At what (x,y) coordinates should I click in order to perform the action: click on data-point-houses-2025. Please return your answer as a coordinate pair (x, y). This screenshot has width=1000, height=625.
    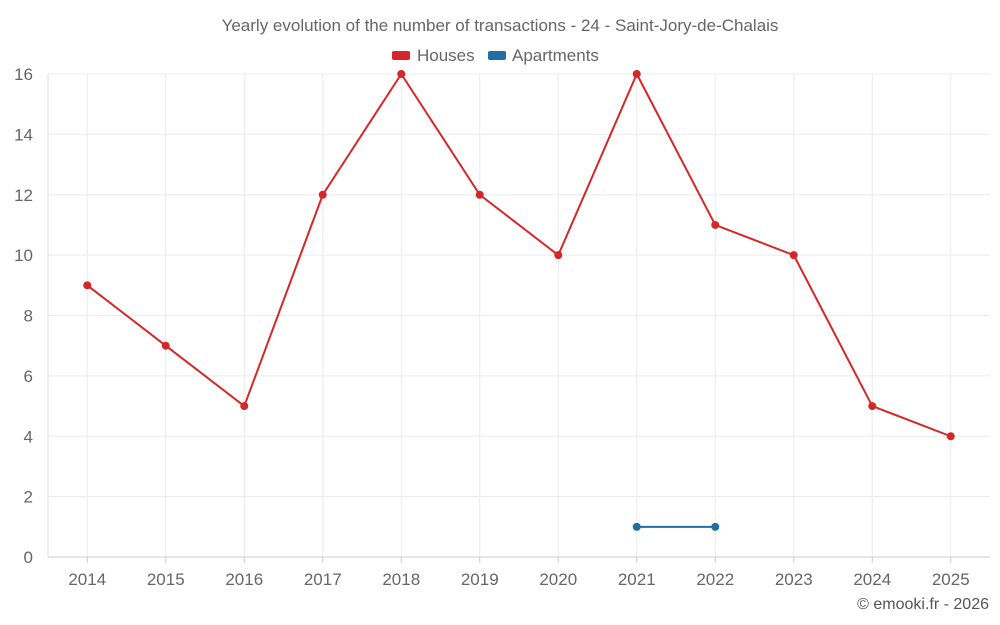
    Looking at the image, I should click on (950, 436).